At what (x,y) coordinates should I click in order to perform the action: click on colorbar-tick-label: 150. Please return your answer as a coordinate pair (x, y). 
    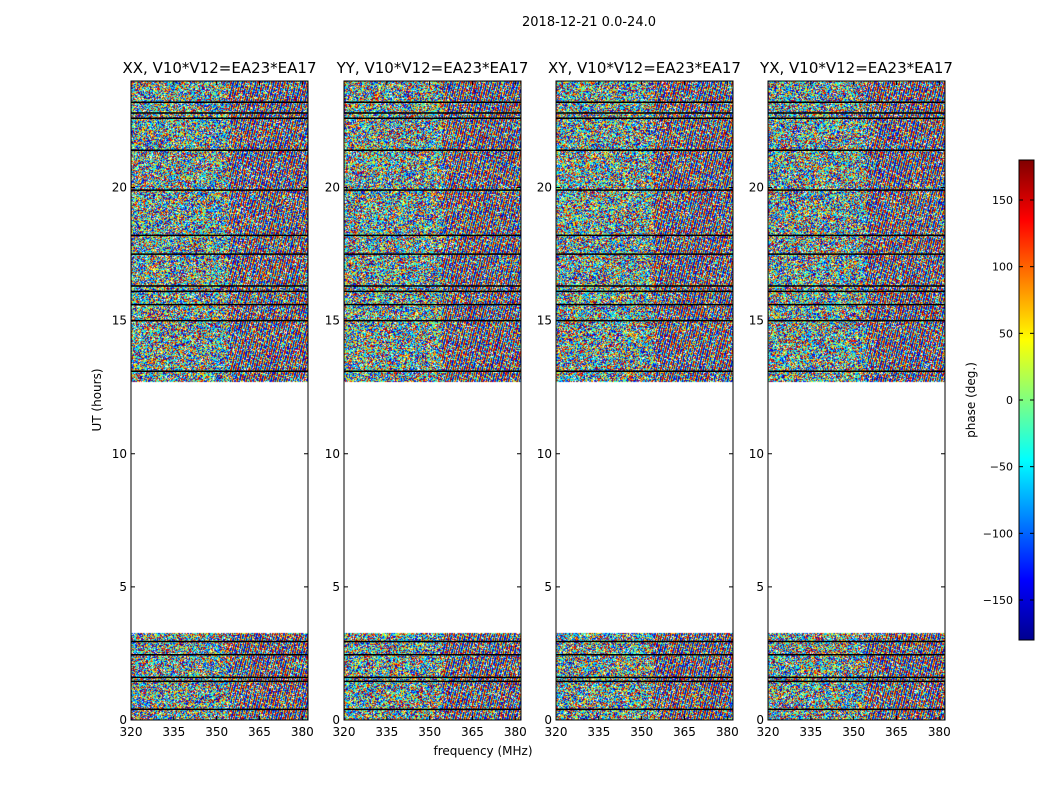
    Looking at the image, I should click on (1002, 200).